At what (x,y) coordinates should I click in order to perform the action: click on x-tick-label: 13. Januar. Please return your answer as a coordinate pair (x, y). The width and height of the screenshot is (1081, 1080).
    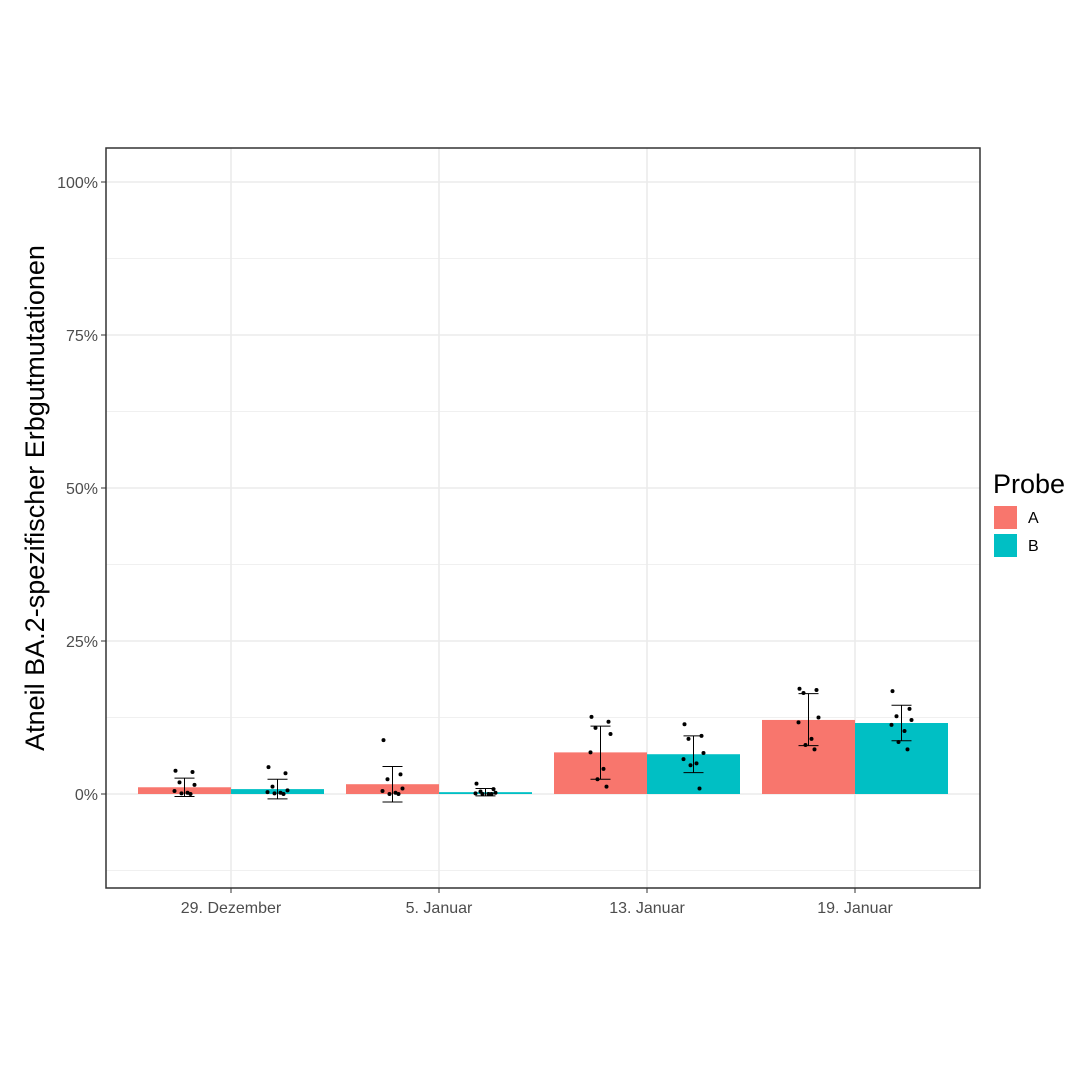
    Looking at the image, I should click on (647, 908).